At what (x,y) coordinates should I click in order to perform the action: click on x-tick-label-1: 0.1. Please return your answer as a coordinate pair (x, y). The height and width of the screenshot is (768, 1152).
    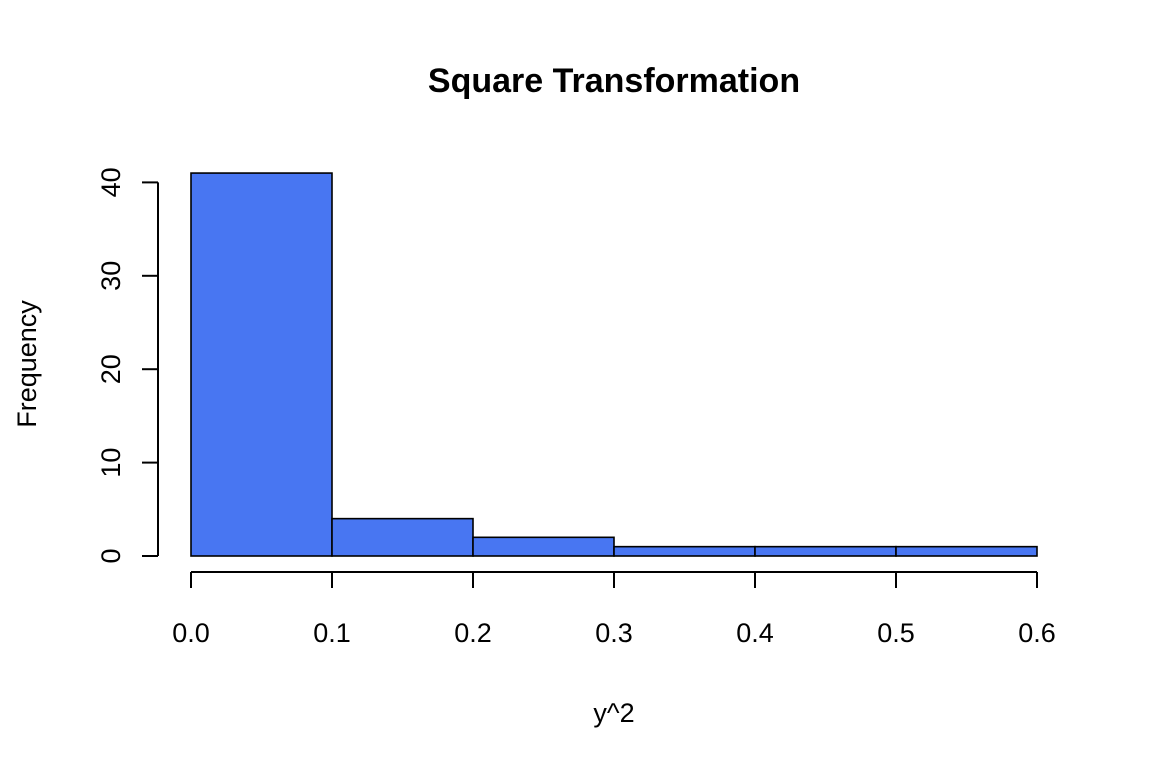
    Looking at the image, I should click on (332, 633).